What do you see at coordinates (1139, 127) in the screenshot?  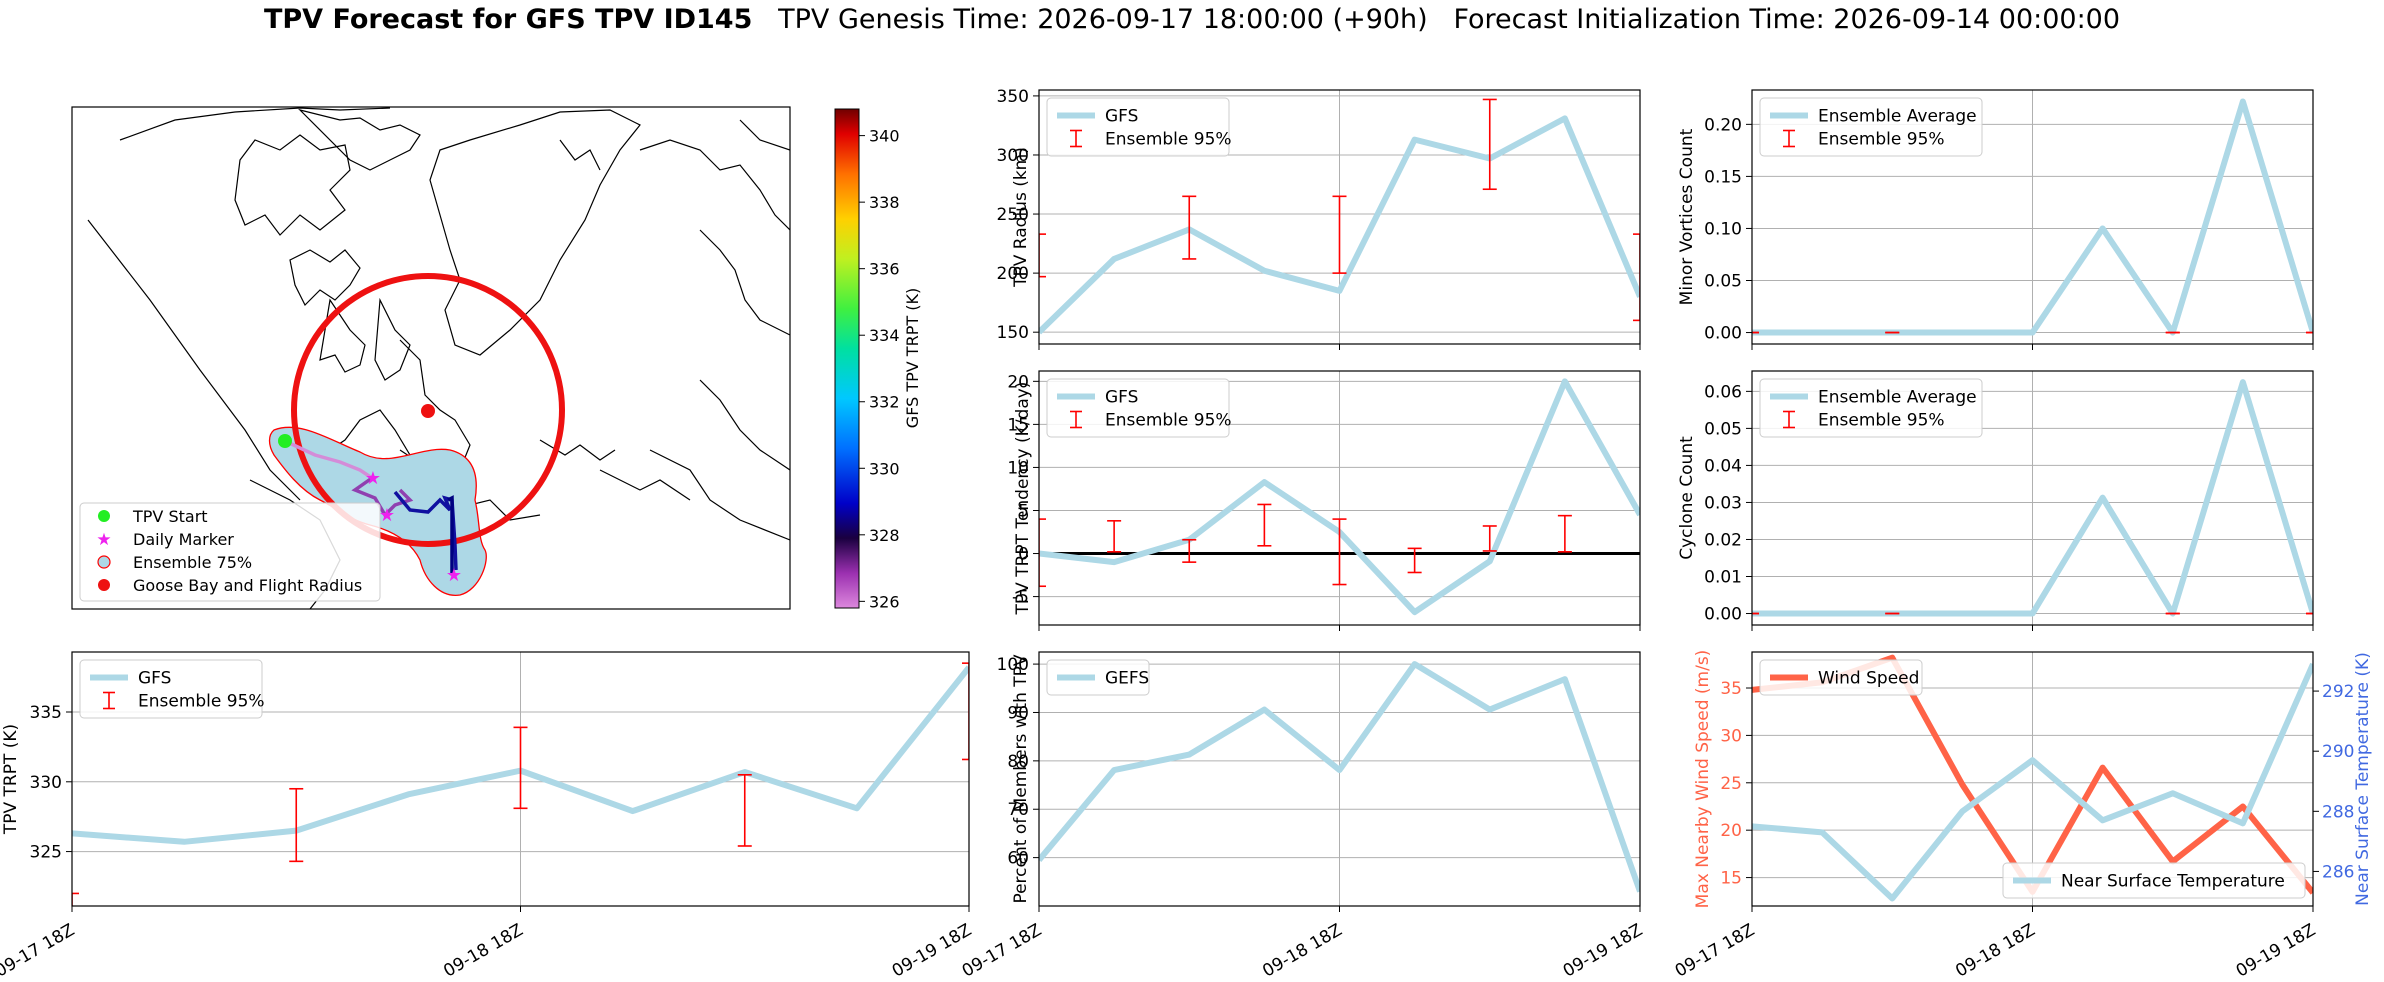 I see `radius-legend: GFS Ensemble 95%` at bounding box center [1139, 127].